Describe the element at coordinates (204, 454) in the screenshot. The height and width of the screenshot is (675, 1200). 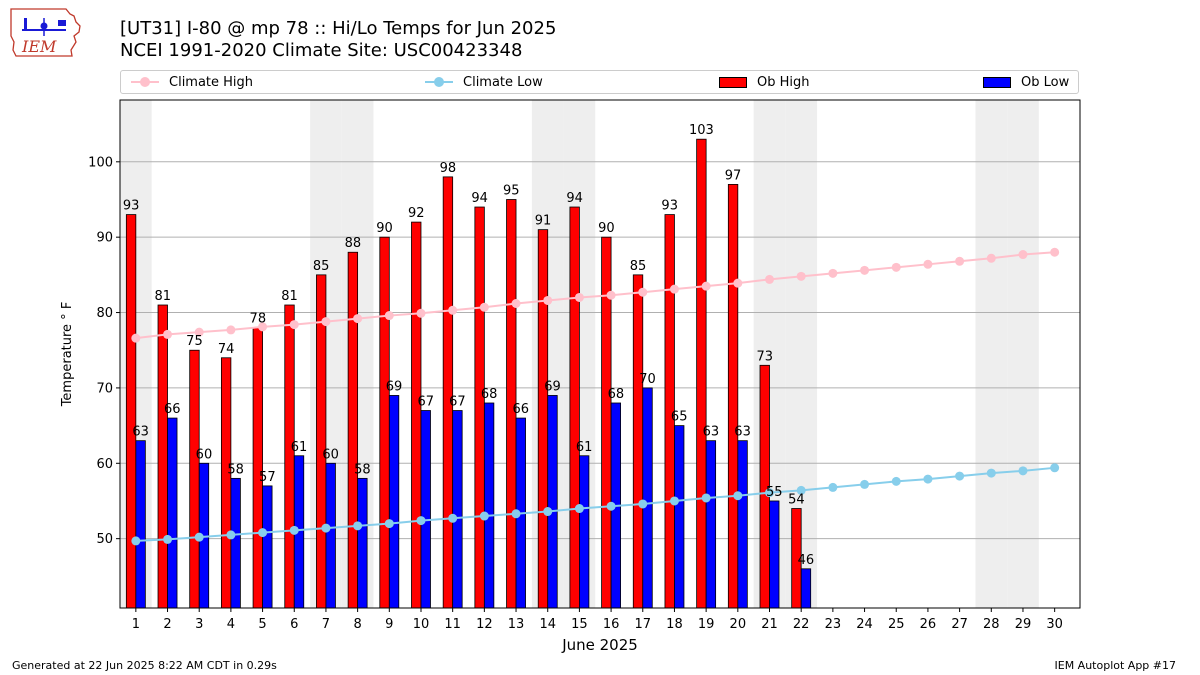
I see `ob-low-data-label: 60` at that location.